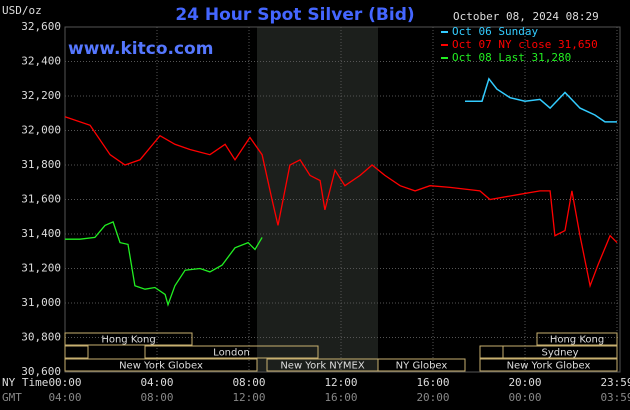 This screenshot has width=630, height=410. What do you see at coordinates (41, 95) in the screenshot?
I see `y-tick-label: 32,200` at bounding box center [41, 95].